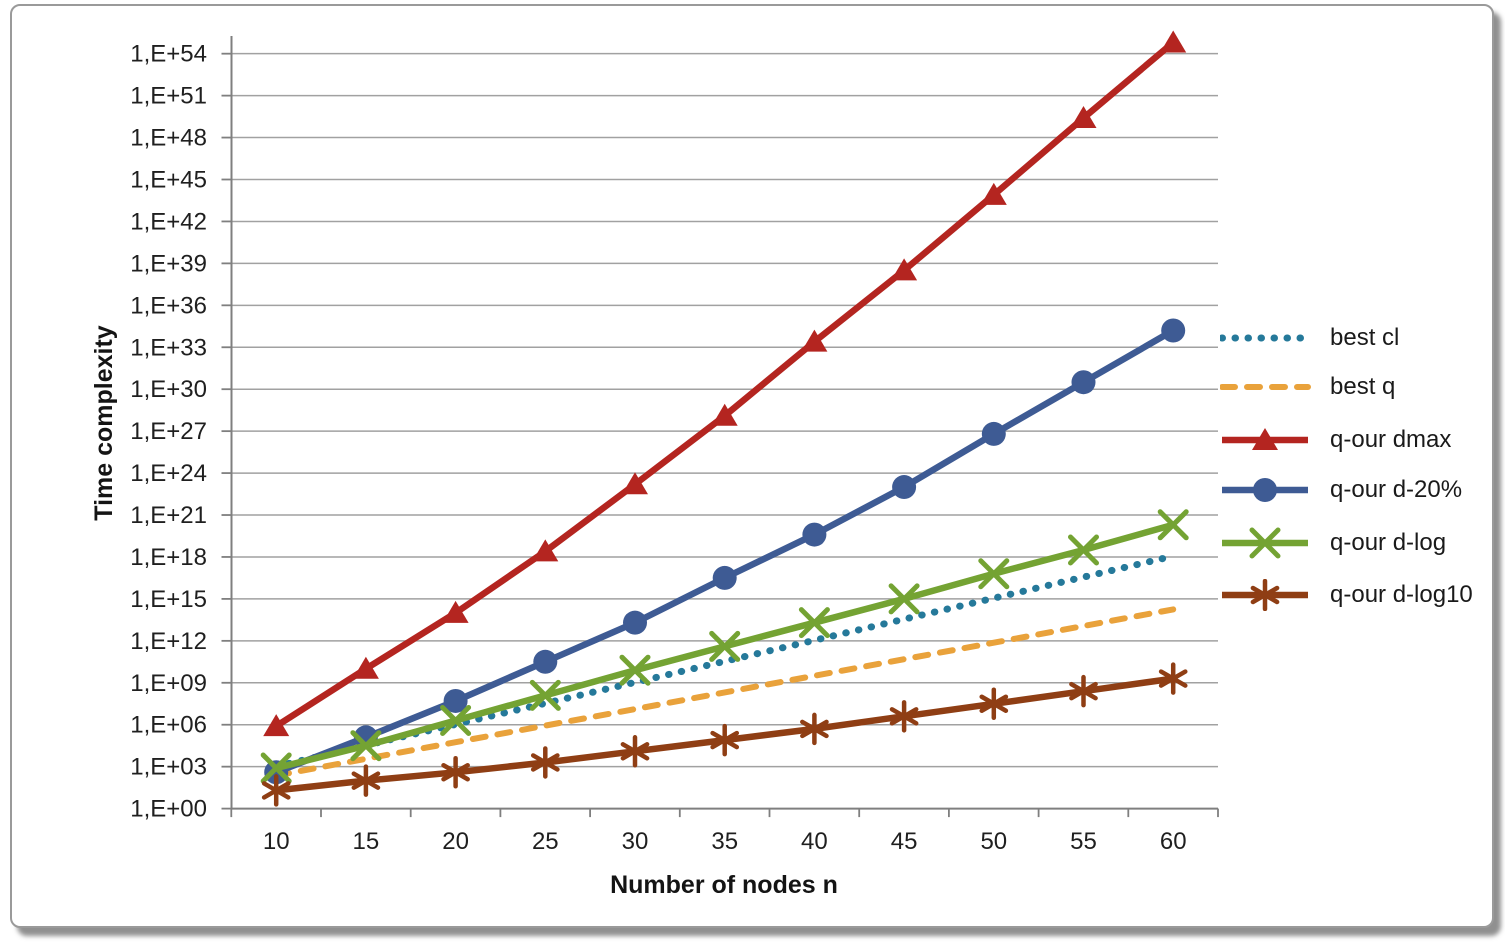  Describe the element at coordinates (276, 841) in the screenshot. I see `x-tick-label: 10` at that location.